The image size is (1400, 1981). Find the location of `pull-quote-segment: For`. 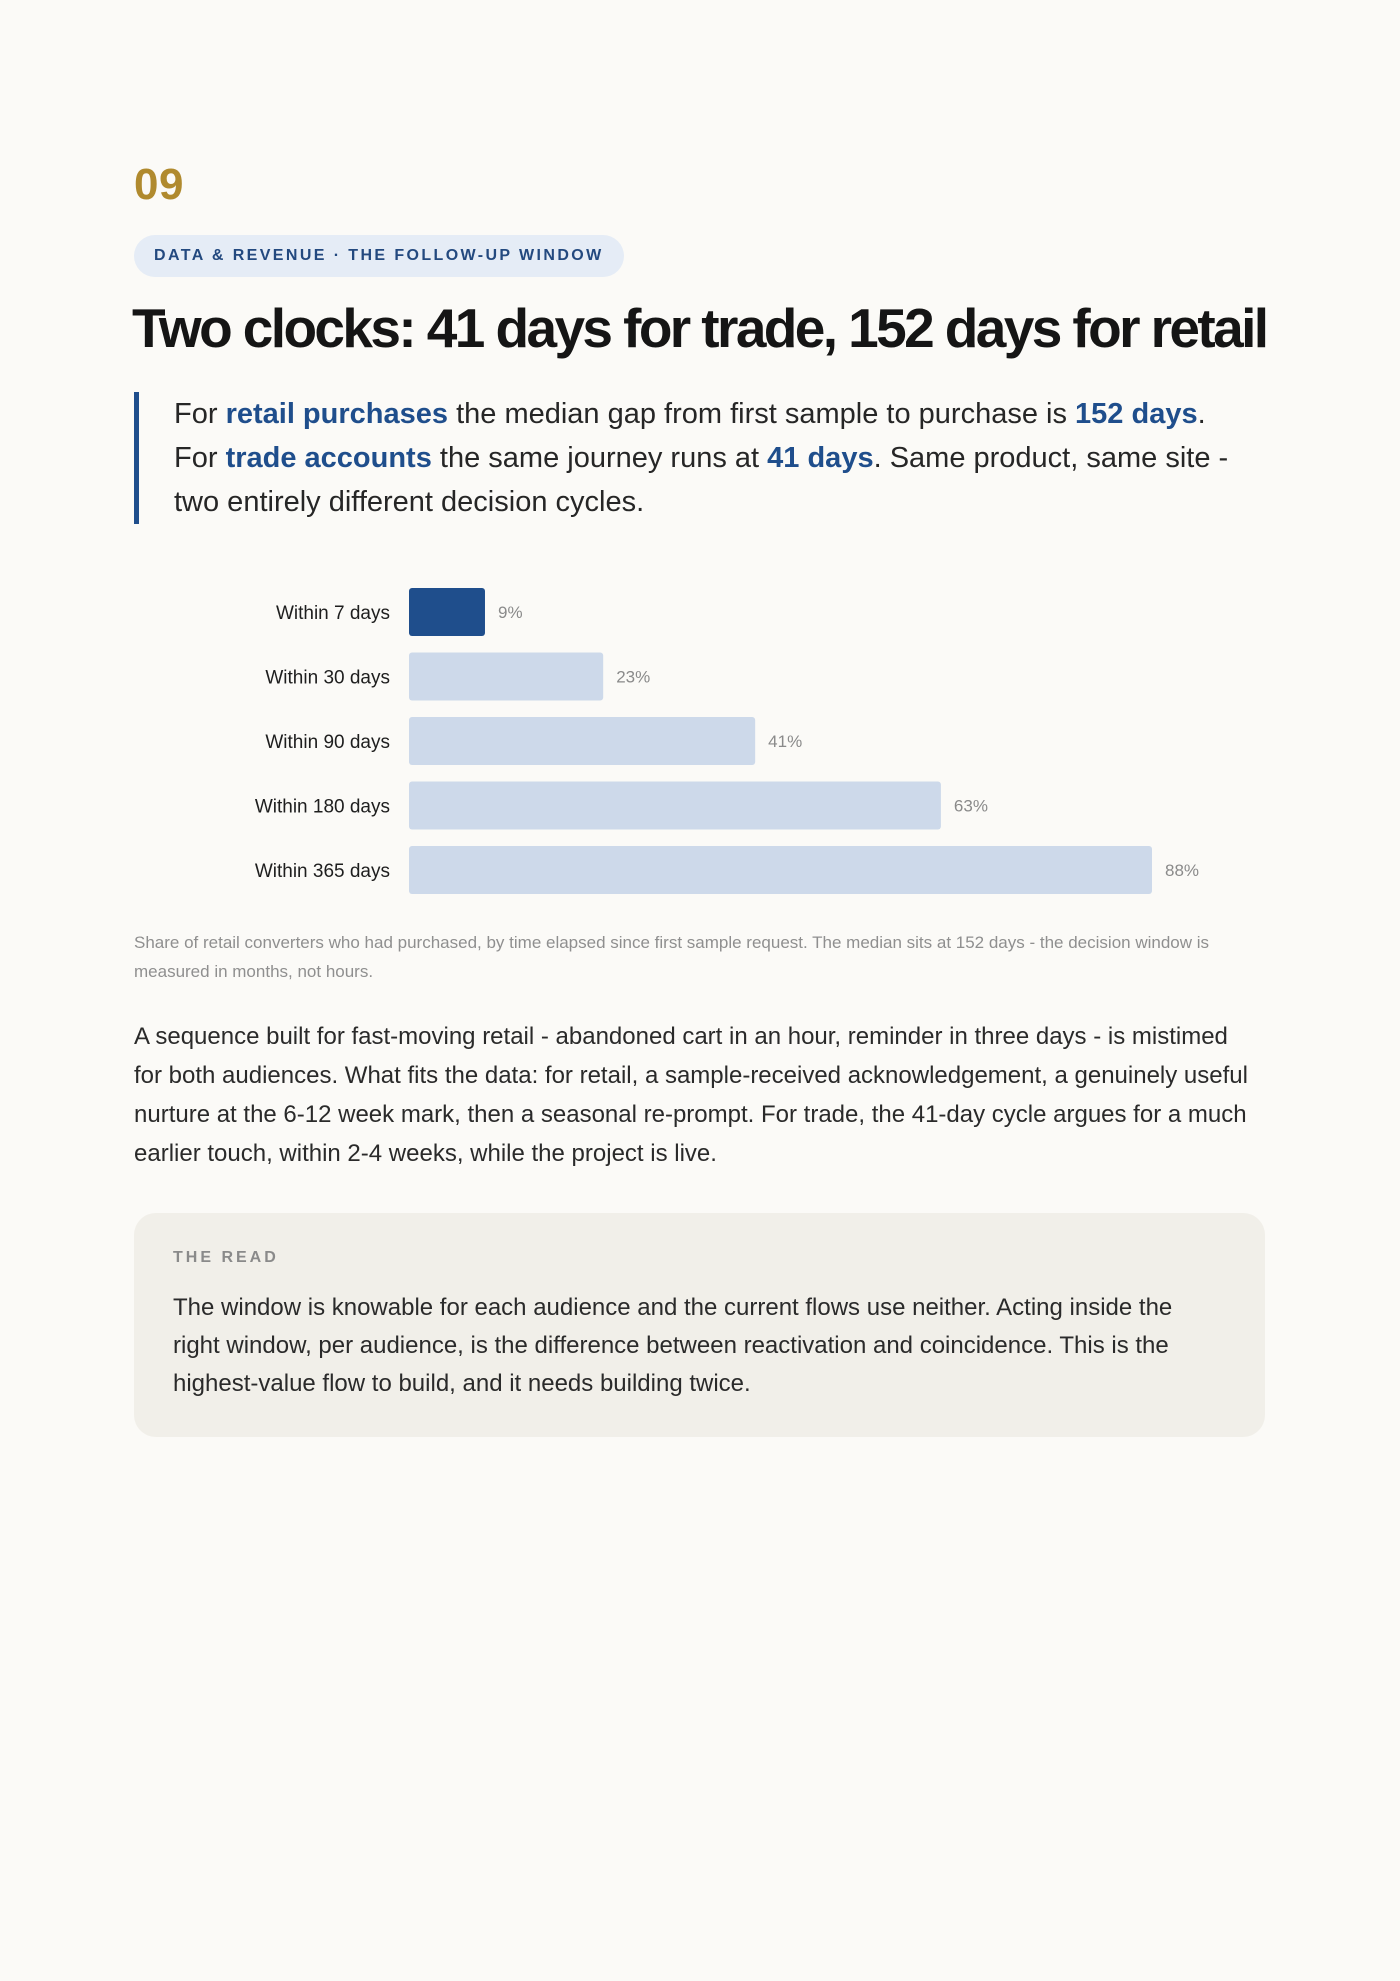

pull-quote-segment: For is located at coordinates (200, 414).